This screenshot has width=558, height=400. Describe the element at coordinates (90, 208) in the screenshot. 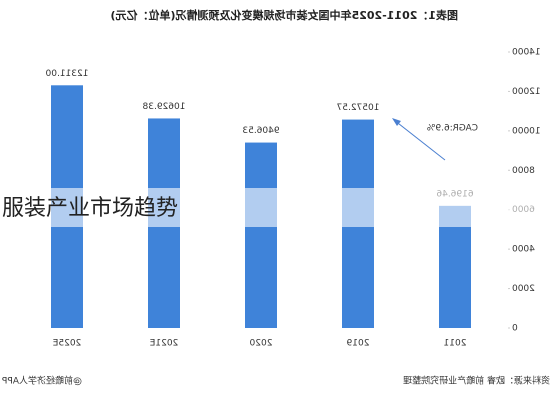

I see `overlay-text: 服装产业市场趋势` at that location.